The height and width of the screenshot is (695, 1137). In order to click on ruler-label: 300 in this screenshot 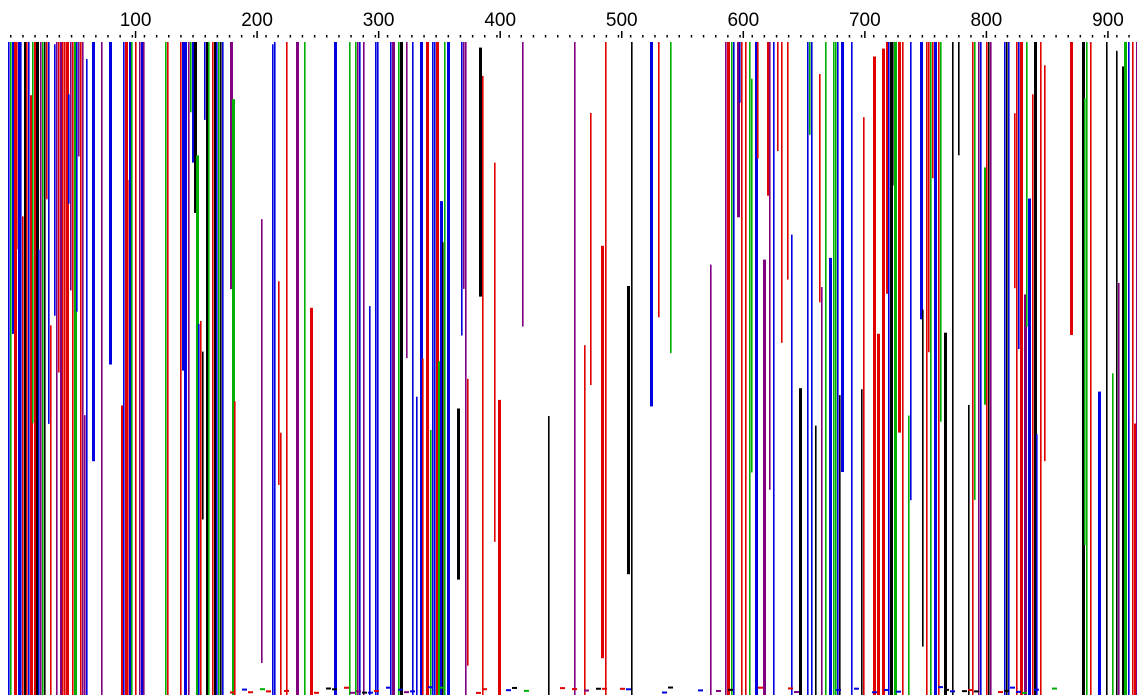, I will do `click(379, 20)`.